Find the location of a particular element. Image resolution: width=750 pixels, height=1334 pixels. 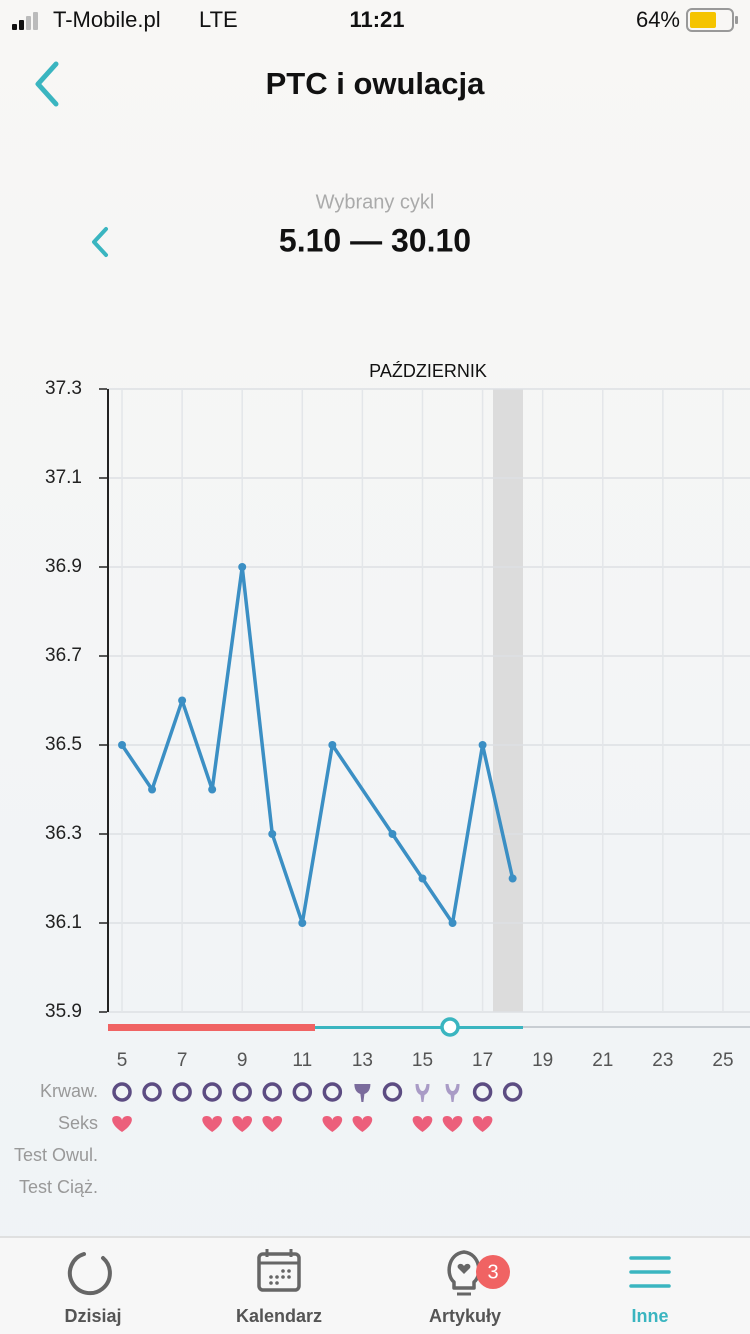

previous-cycle is located at coordinates (100, 242).